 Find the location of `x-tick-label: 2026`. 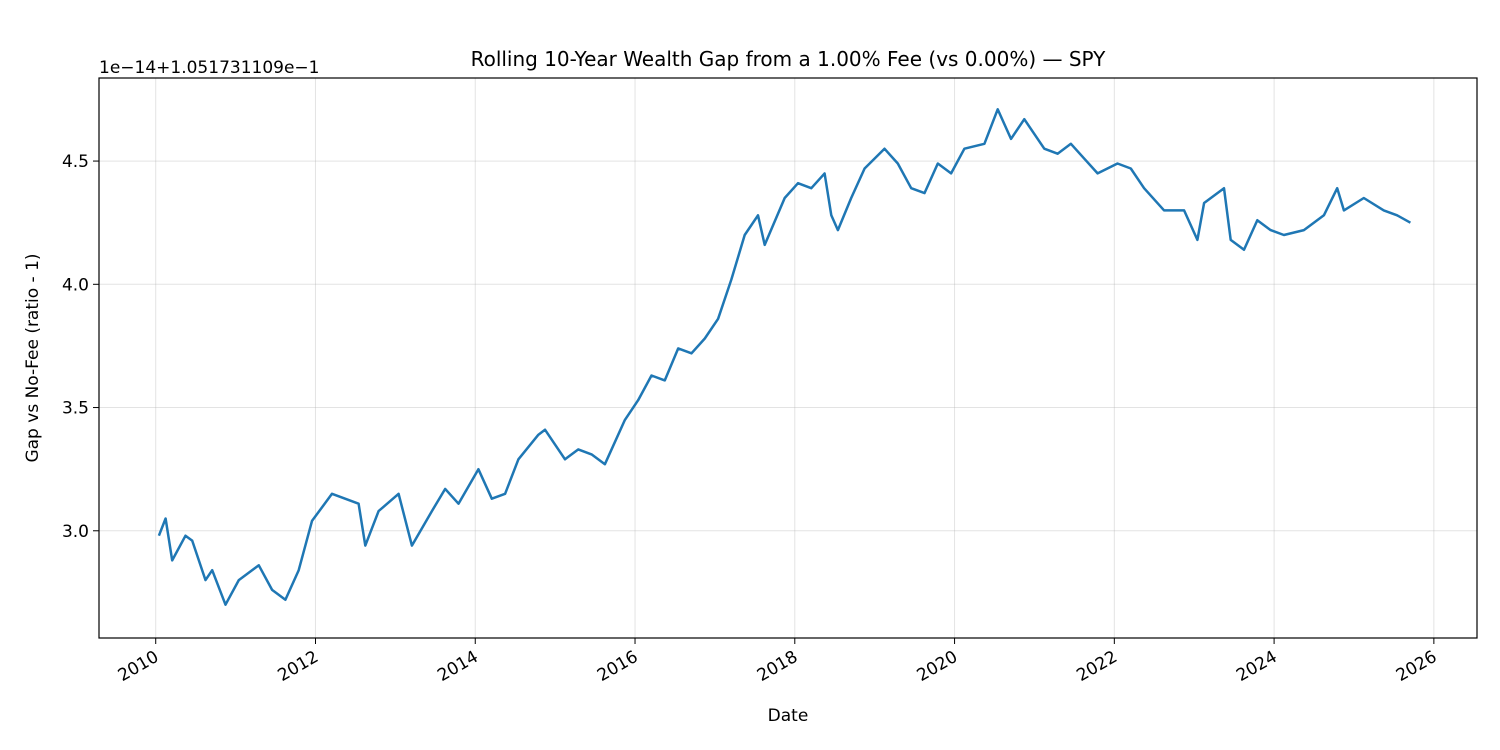

x-tick-label: 2026 is located at coordinates (1416, 666).